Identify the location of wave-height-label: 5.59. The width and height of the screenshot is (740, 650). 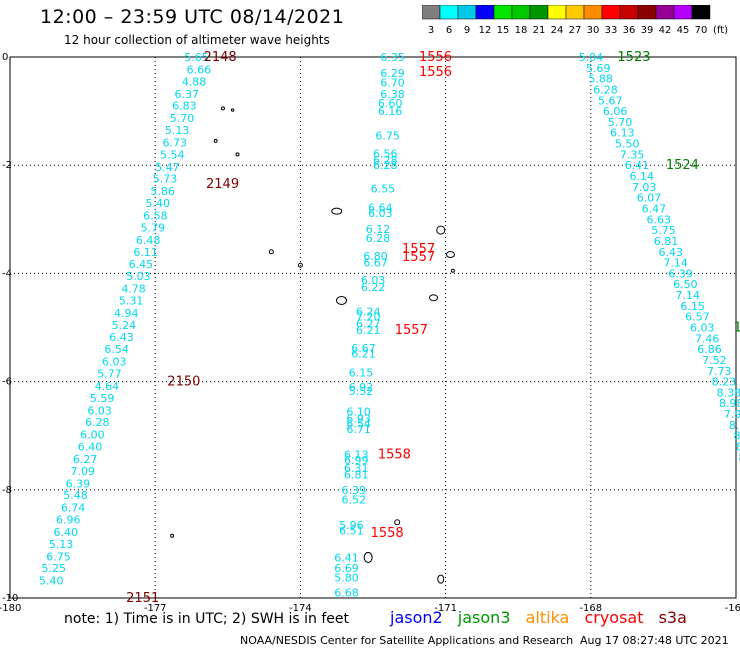
(102, 398).